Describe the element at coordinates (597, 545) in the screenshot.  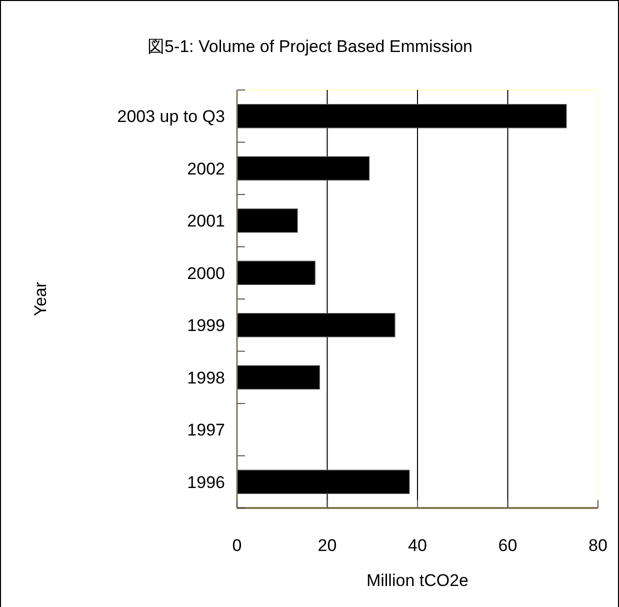
I see `x-tick-label: 80` at that location.